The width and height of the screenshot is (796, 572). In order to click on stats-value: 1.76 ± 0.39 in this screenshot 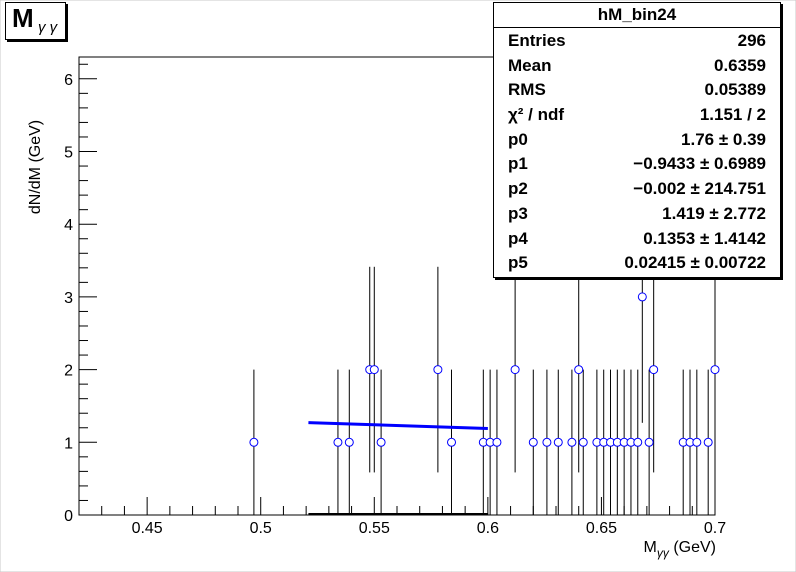, I will do `click(723, 139)`.